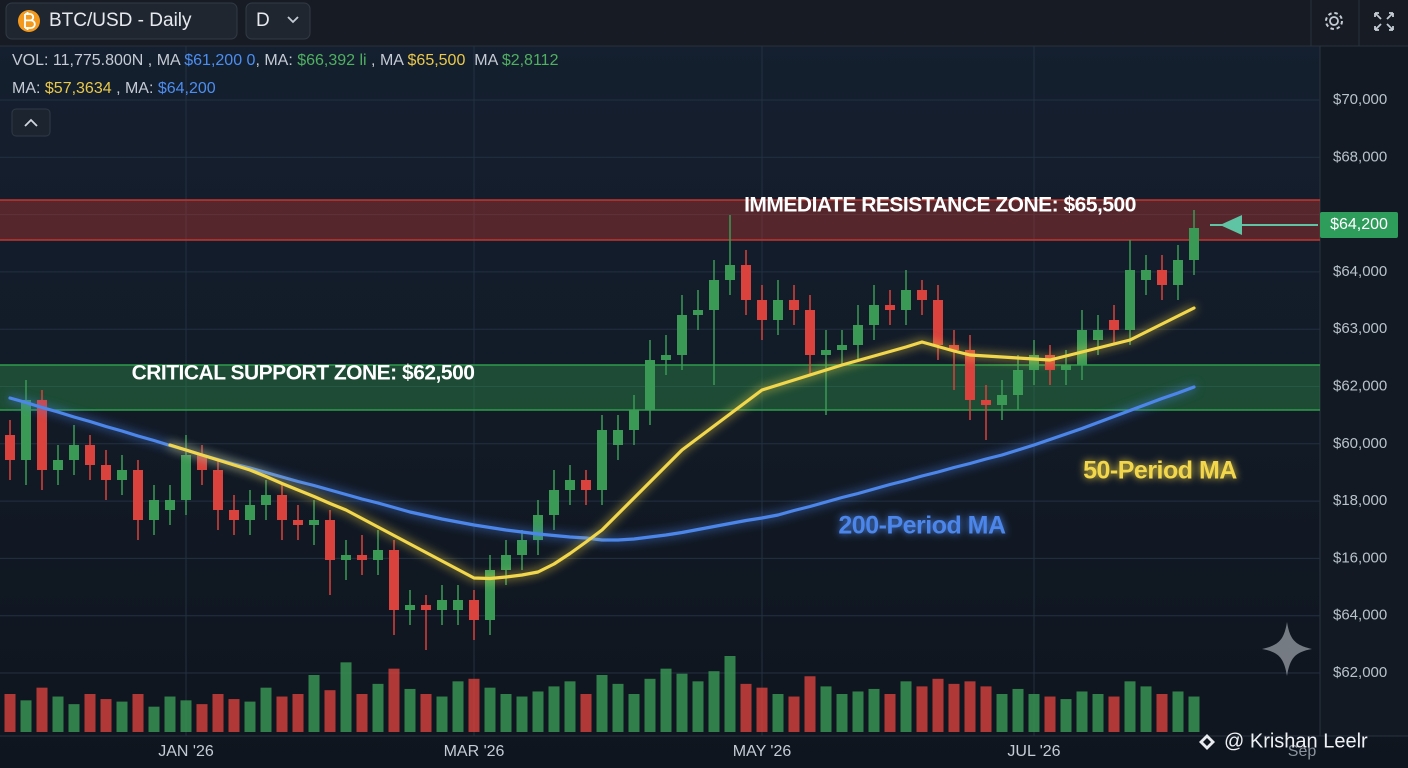 The width and height of the screenshot is (1408, 768). I want to click on series-label: 50-Period MA, so click(1160, 471).